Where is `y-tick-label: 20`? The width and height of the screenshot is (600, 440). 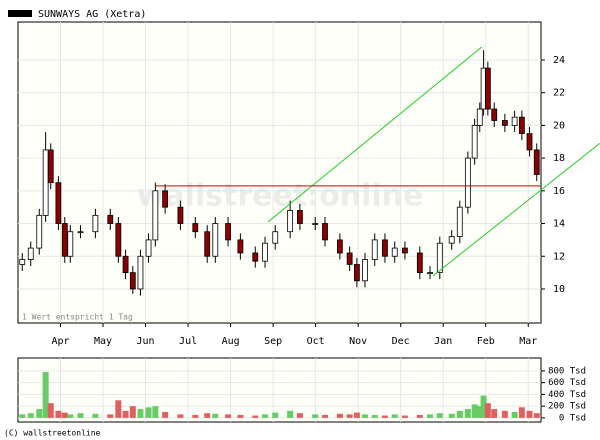 y-tick-label: 20 is located at coordinates (559, 125).